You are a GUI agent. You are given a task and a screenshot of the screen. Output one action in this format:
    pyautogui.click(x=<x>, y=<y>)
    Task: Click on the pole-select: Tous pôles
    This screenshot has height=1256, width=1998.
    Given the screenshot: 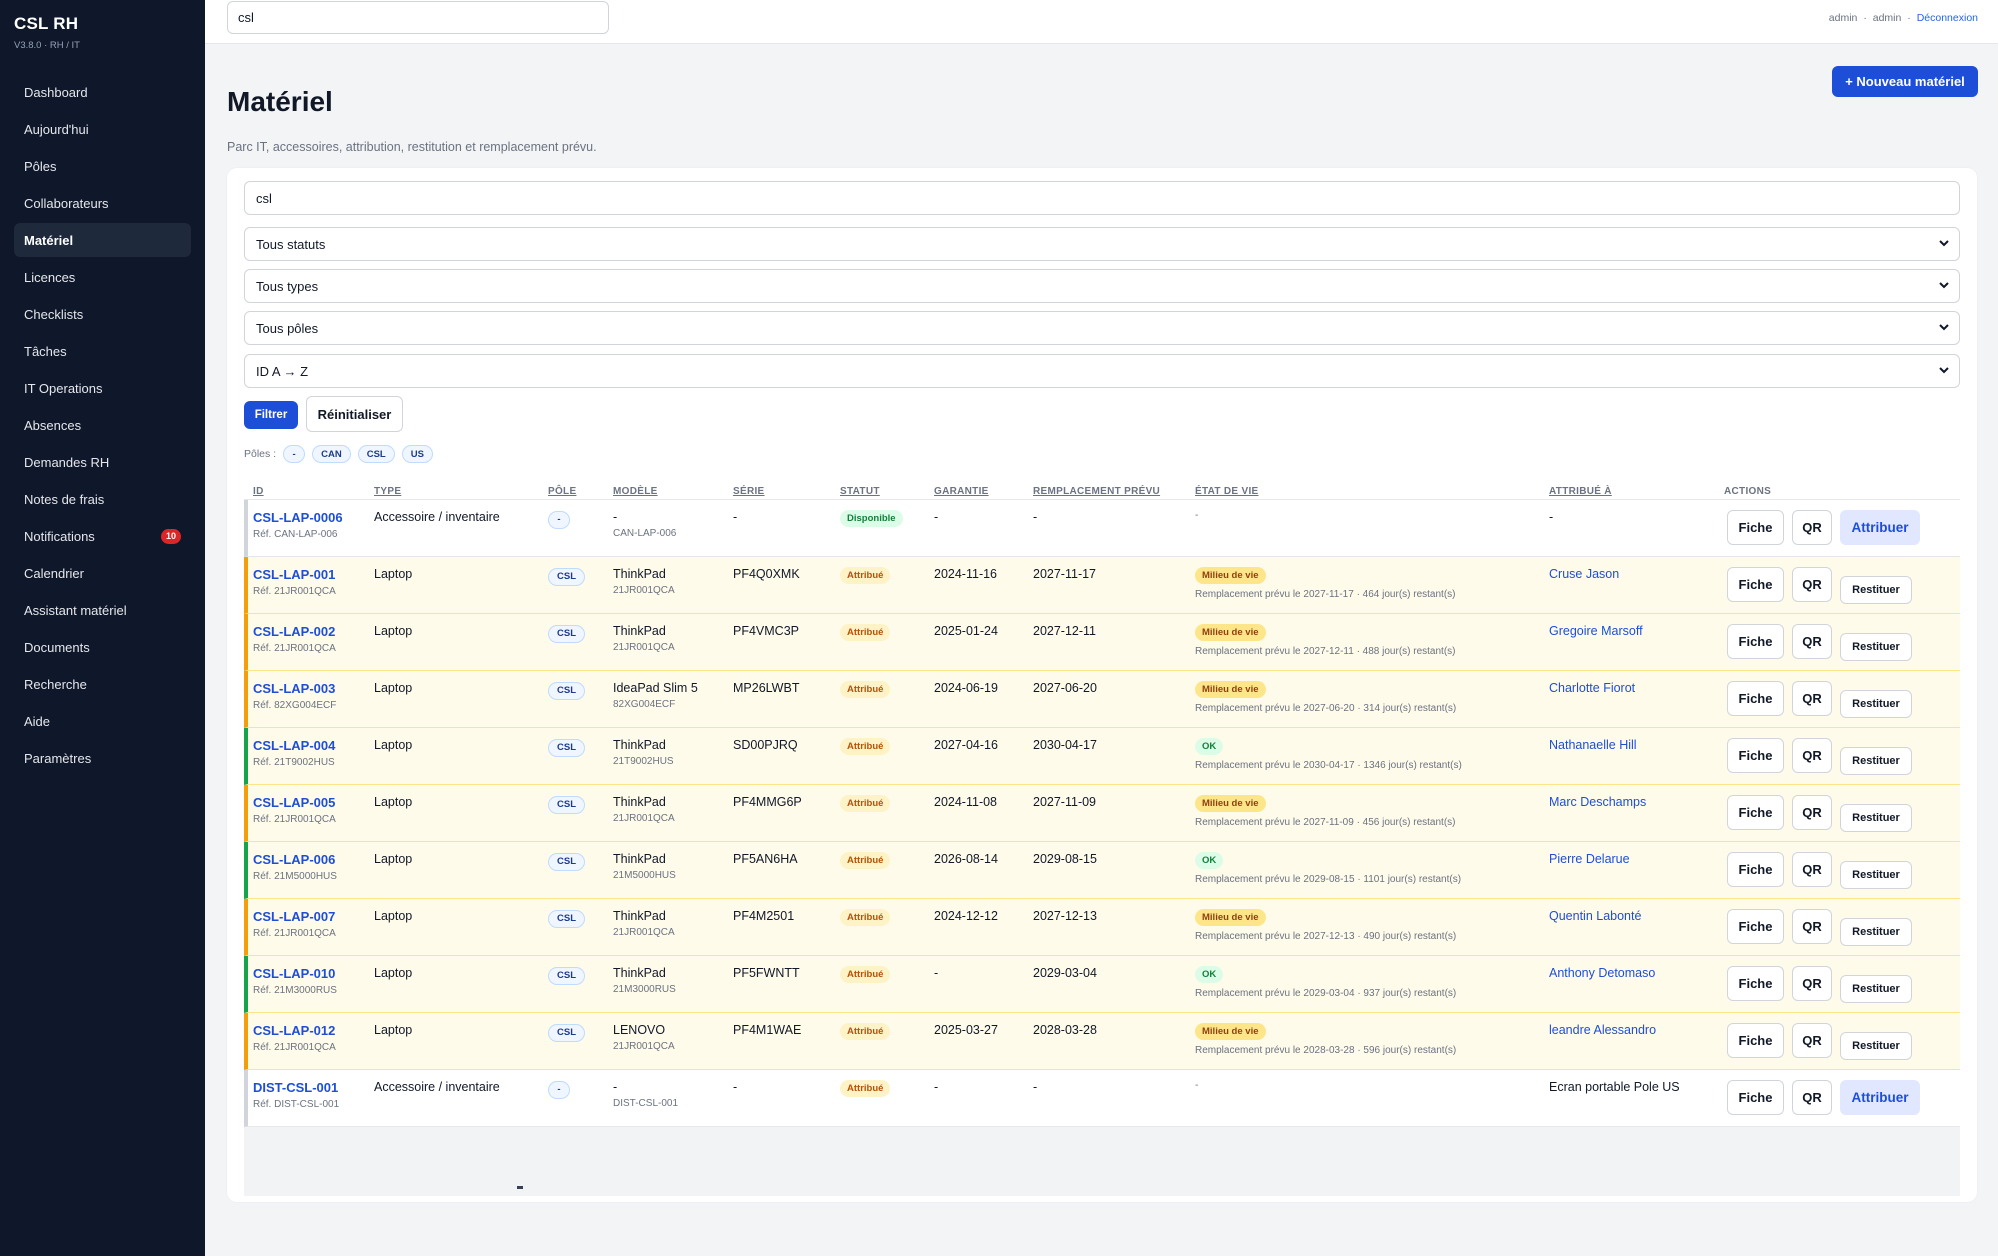 What is the action you would take?
    pyautogui.click(x=1102, y=328)
    